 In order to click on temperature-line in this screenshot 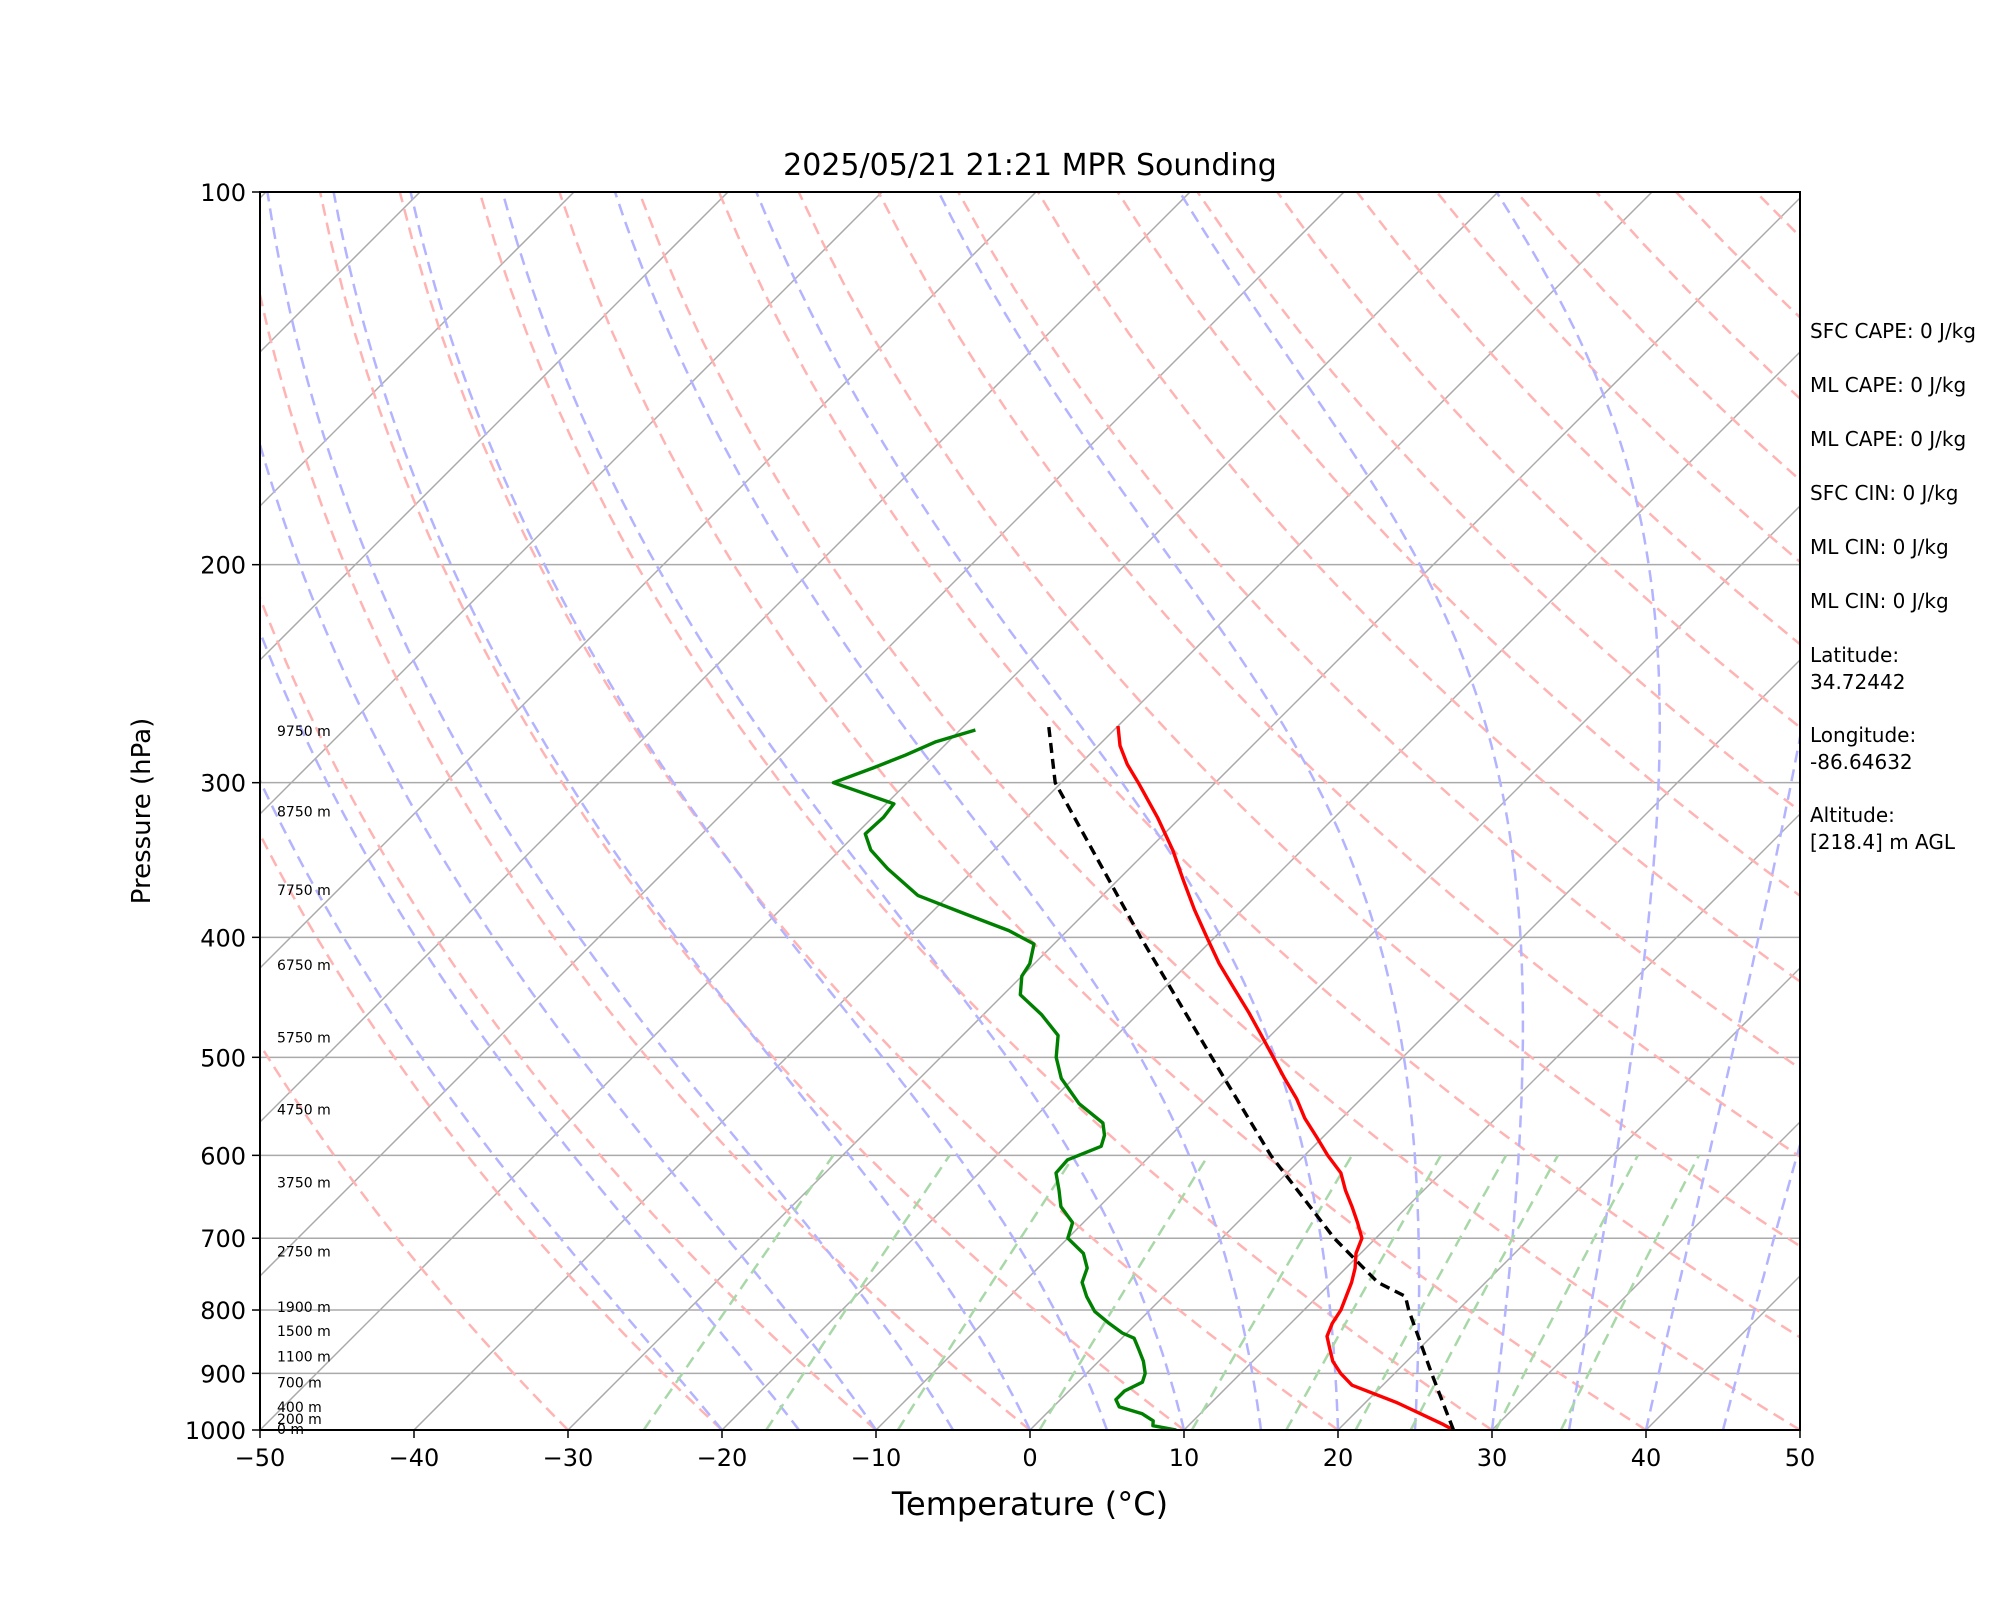, I will do `click(1285, 1077)`.